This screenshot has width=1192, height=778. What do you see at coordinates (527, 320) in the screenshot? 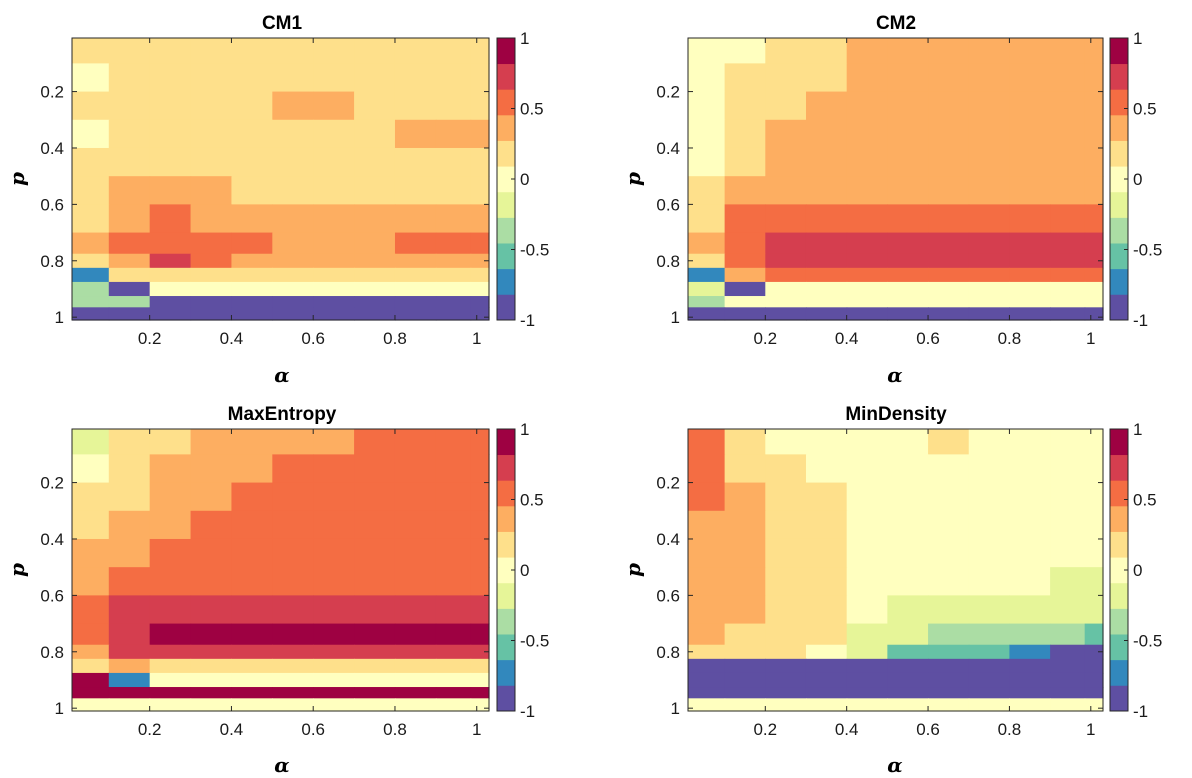
I see `colorbar-tick-label: -1` at bounding box center [527, 320].